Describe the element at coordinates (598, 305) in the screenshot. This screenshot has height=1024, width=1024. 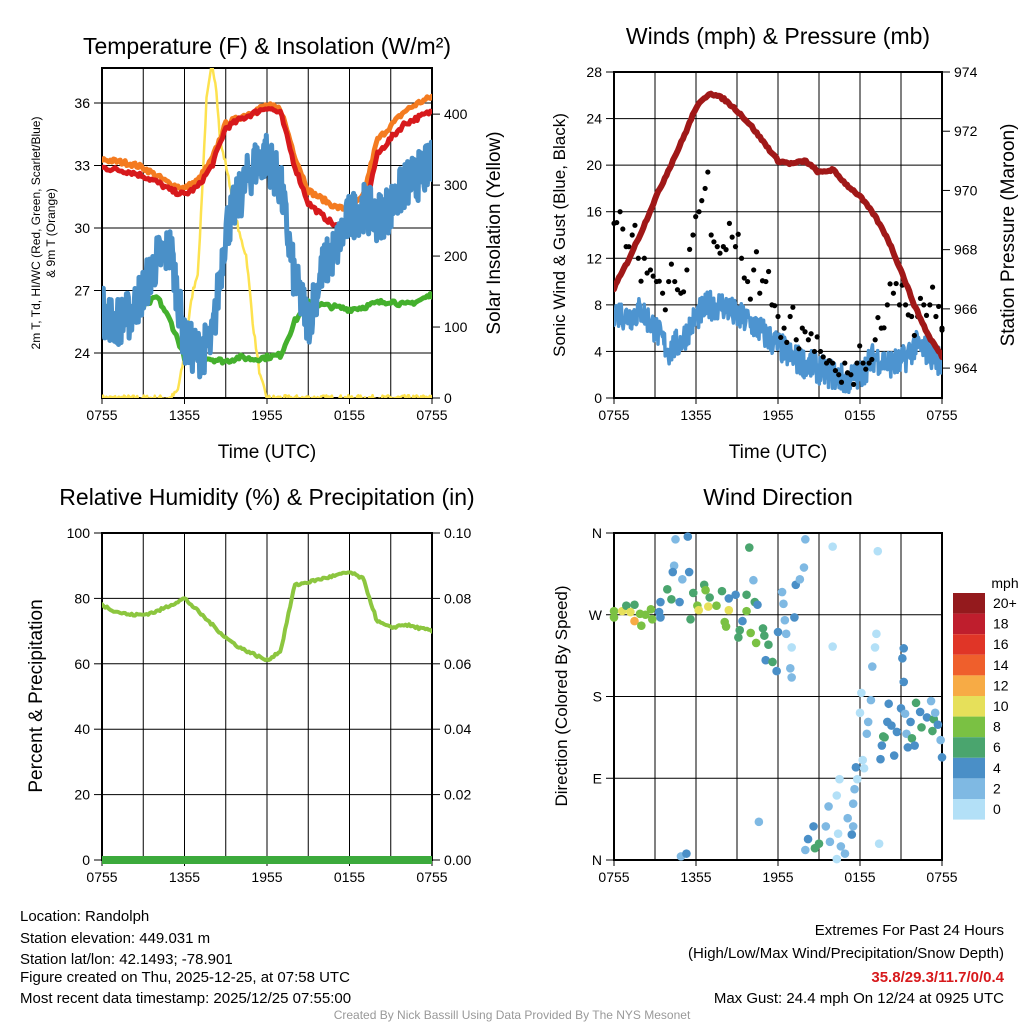
I see `y-tick-label: 8` at that location.